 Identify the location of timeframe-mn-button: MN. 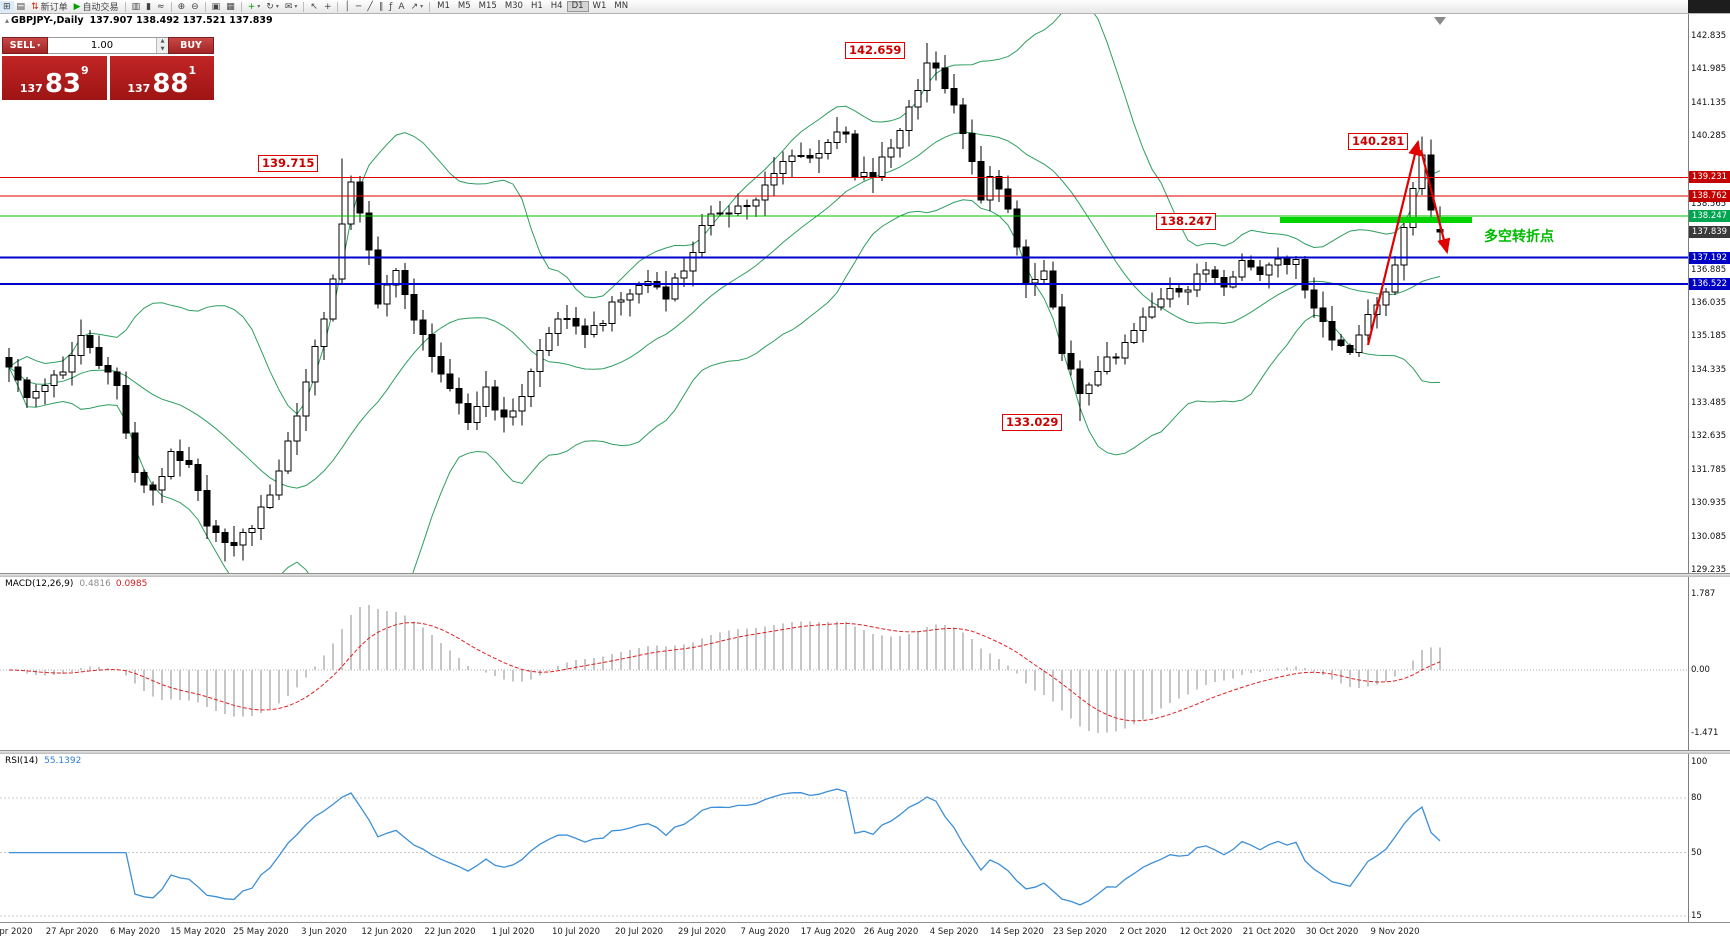
(621, 6).